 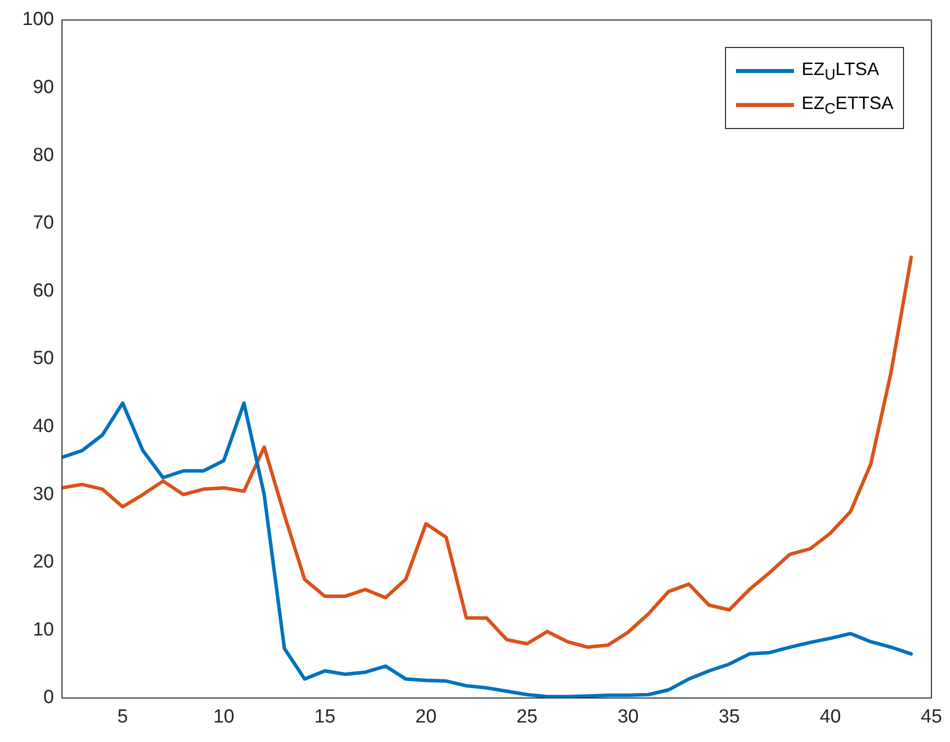 I want to click on legend-label: EZ$_{C}$ETTSA, so click(x=848, y=105).